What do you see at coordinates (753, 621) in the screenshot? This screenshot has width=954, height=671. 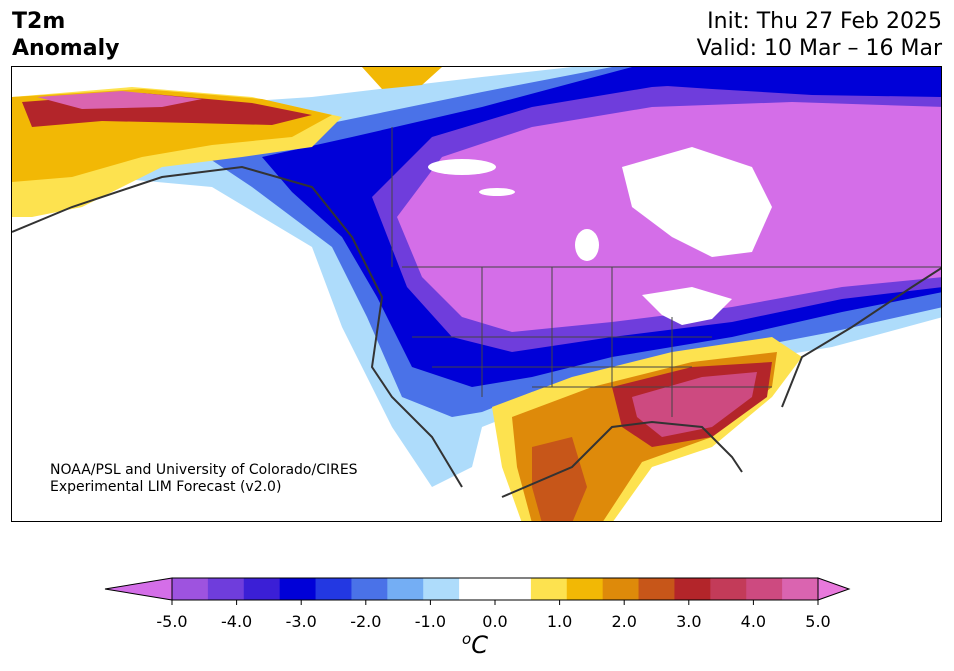 I see `colorbar-tick-label: 4.0` at bounding box center [753, 621].